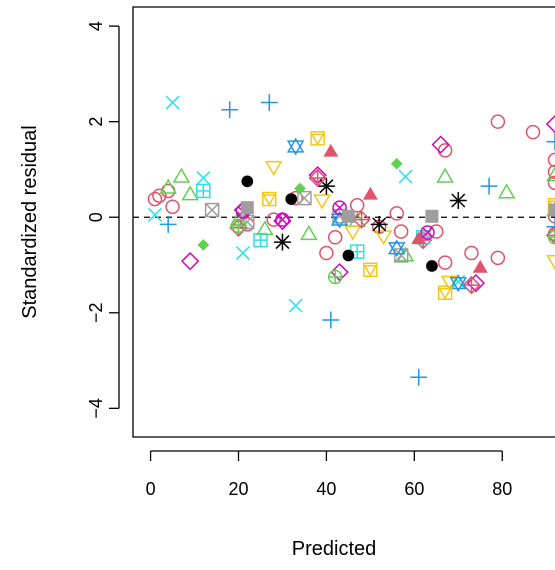 The width and height of the screenshot is (555, 570). What do you see at coordinates (326, 489) in the screenshot?
I see `x-tick-label: 40` at bounding box center [326, 489].